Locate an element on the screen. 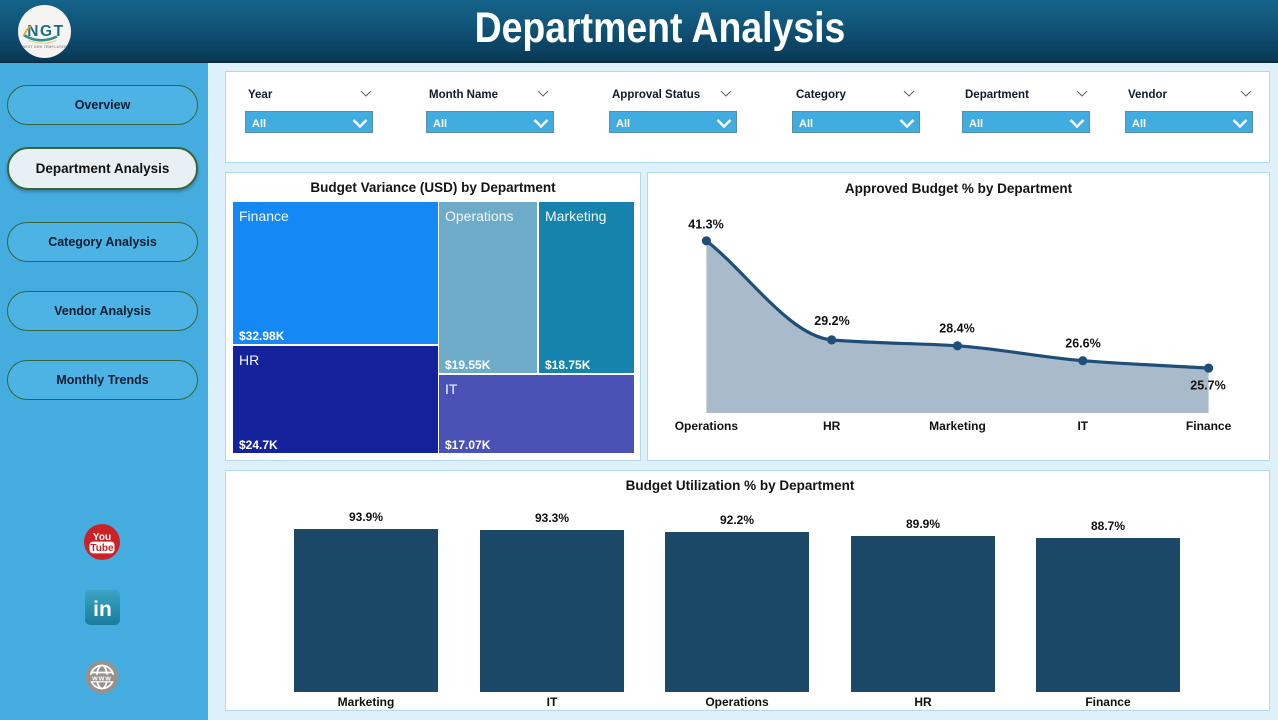 This screenshot has width=1278, height=720. svg-text: 41.3% is located at coordinates (705, 225).